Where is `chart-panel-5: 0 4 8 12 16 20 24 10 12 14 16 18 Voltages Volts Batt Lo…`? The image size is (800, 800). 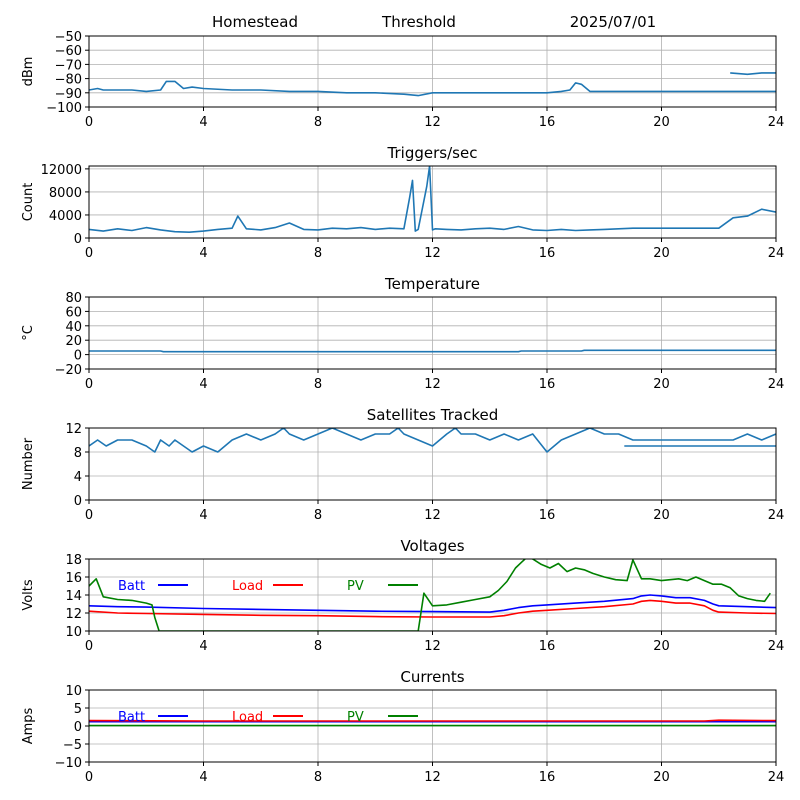 chart-panel-5: 0 4 8 12 16 20 24 10 12 14 16 18 Voltages Volts Batt Lo… is located at coordinates (402, 595).